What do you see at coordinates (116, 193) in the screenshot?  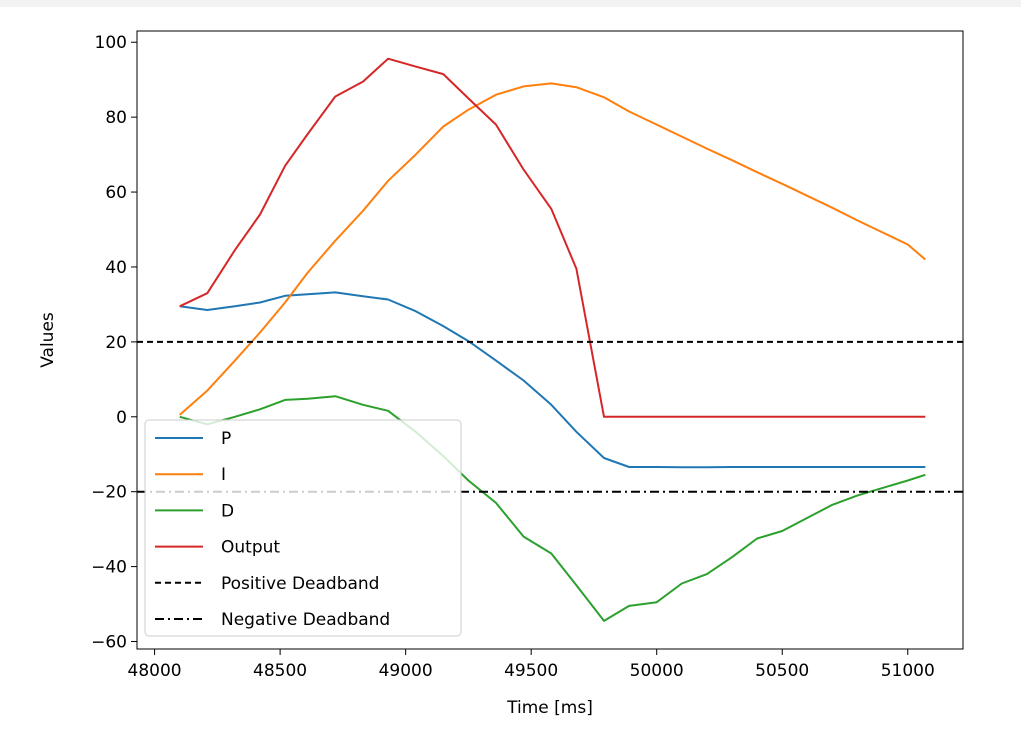 I see `y-tick-label: 60` at bounding box center [116, 193].